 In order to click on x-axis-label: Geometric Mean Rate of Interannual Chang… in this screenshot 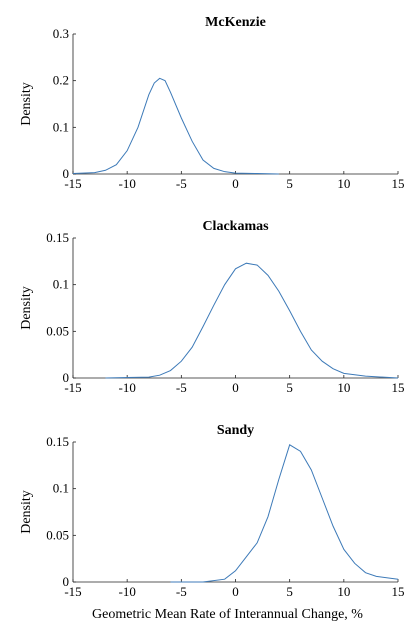, I will do `click(227, 614)`.